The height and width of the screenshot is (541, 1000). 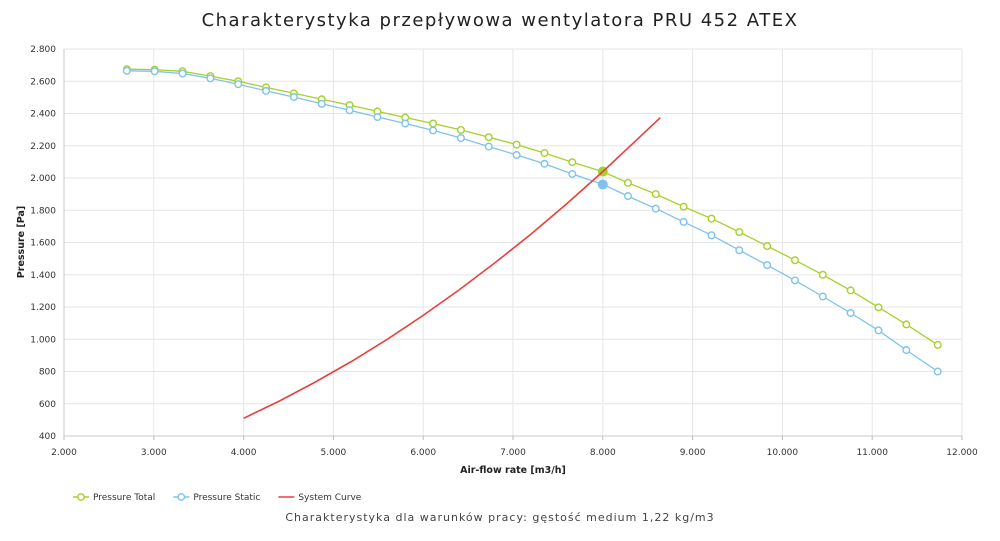 I want to click on x-tick-label: 9.000, so click(x=693, y=453).